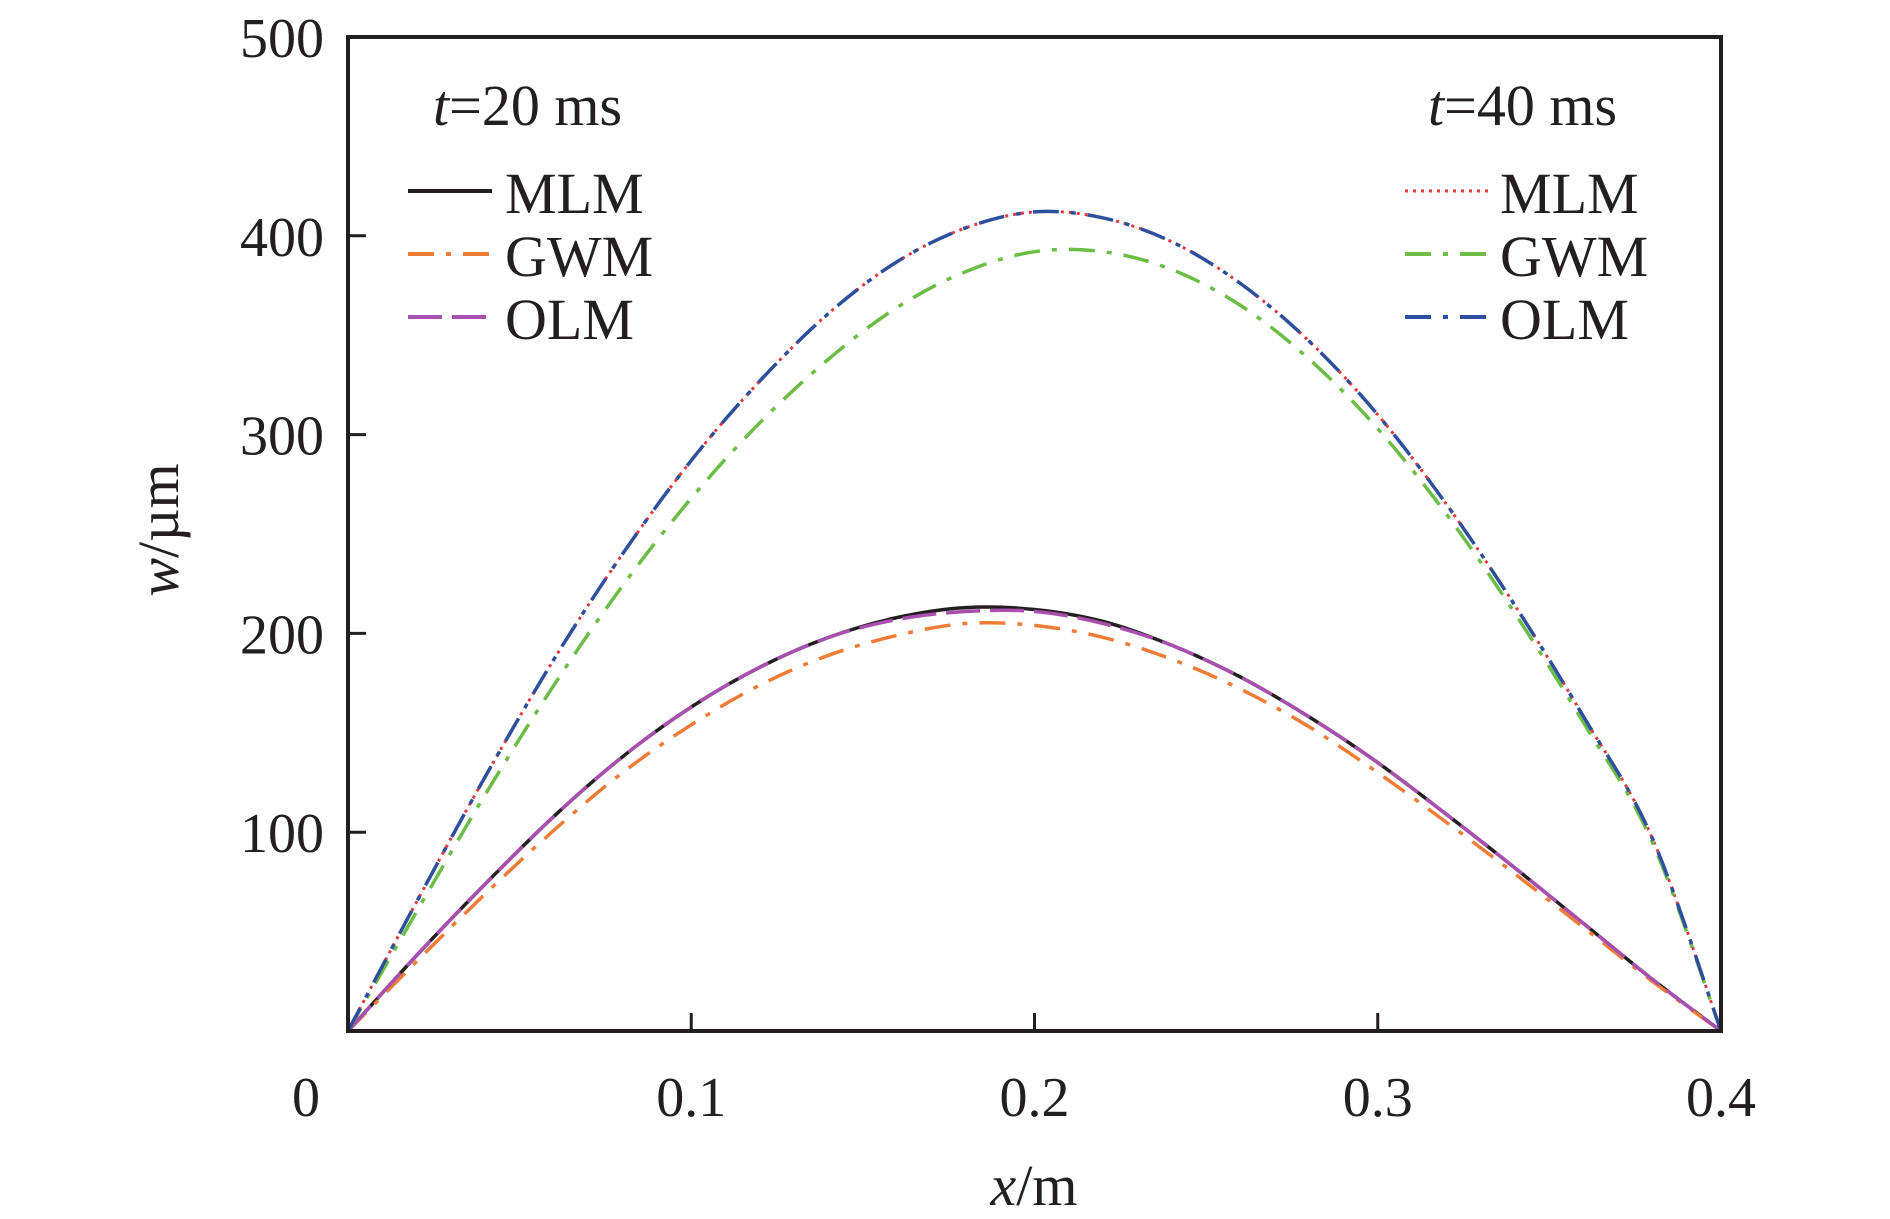 The height and width of the screenshot is (1219, 1890). Describe the element at coordinates (282, 39) in the screenshot. I see `y-tick-label: 500` at that location.